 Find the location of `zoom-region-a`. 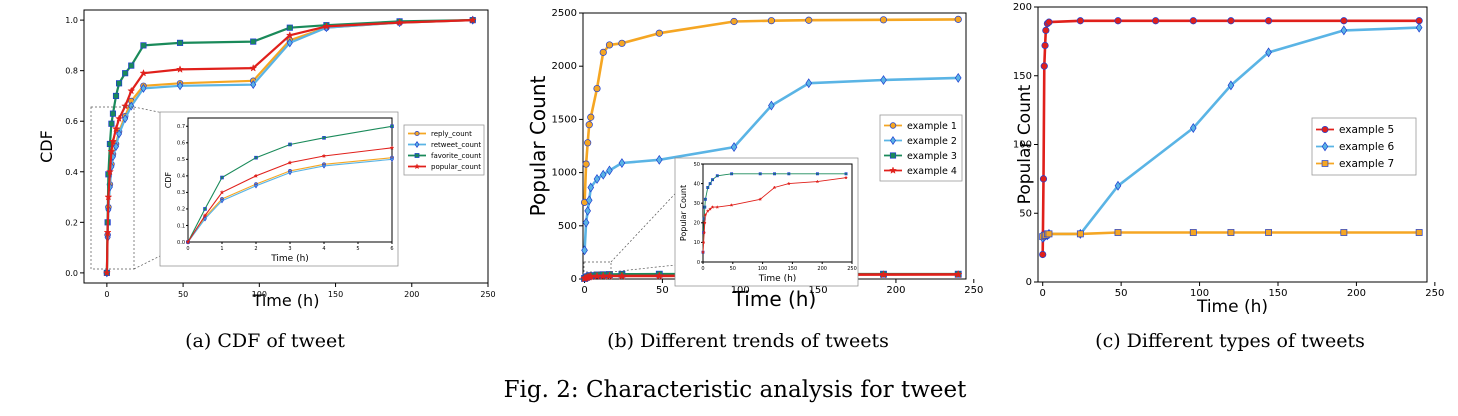

zoom-region-a is located at coordinates (112, 188).